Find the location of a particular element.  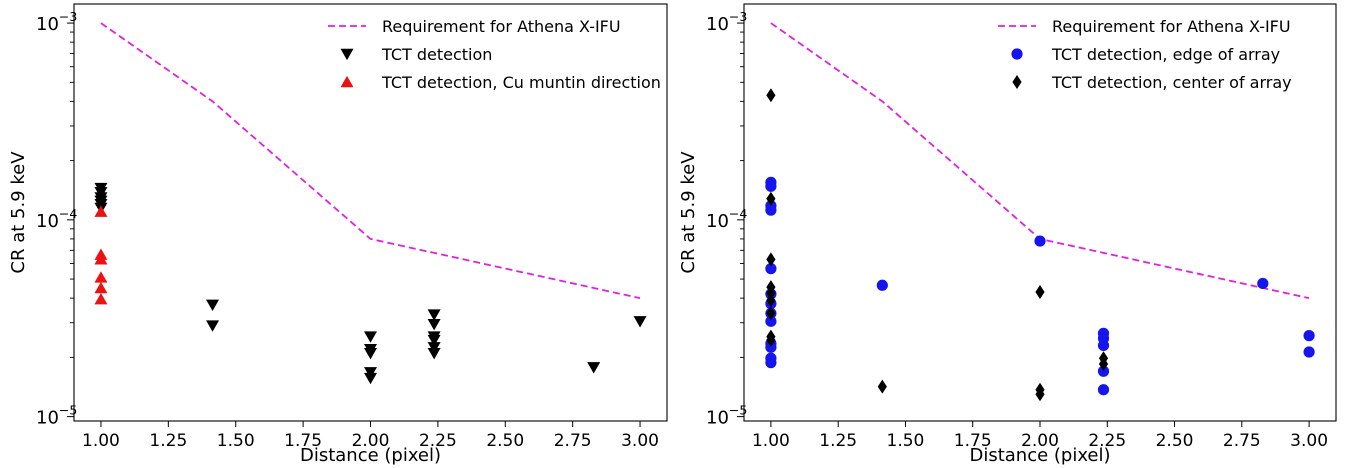

legend-label: TCT detection is located at coordinates (436, 54).